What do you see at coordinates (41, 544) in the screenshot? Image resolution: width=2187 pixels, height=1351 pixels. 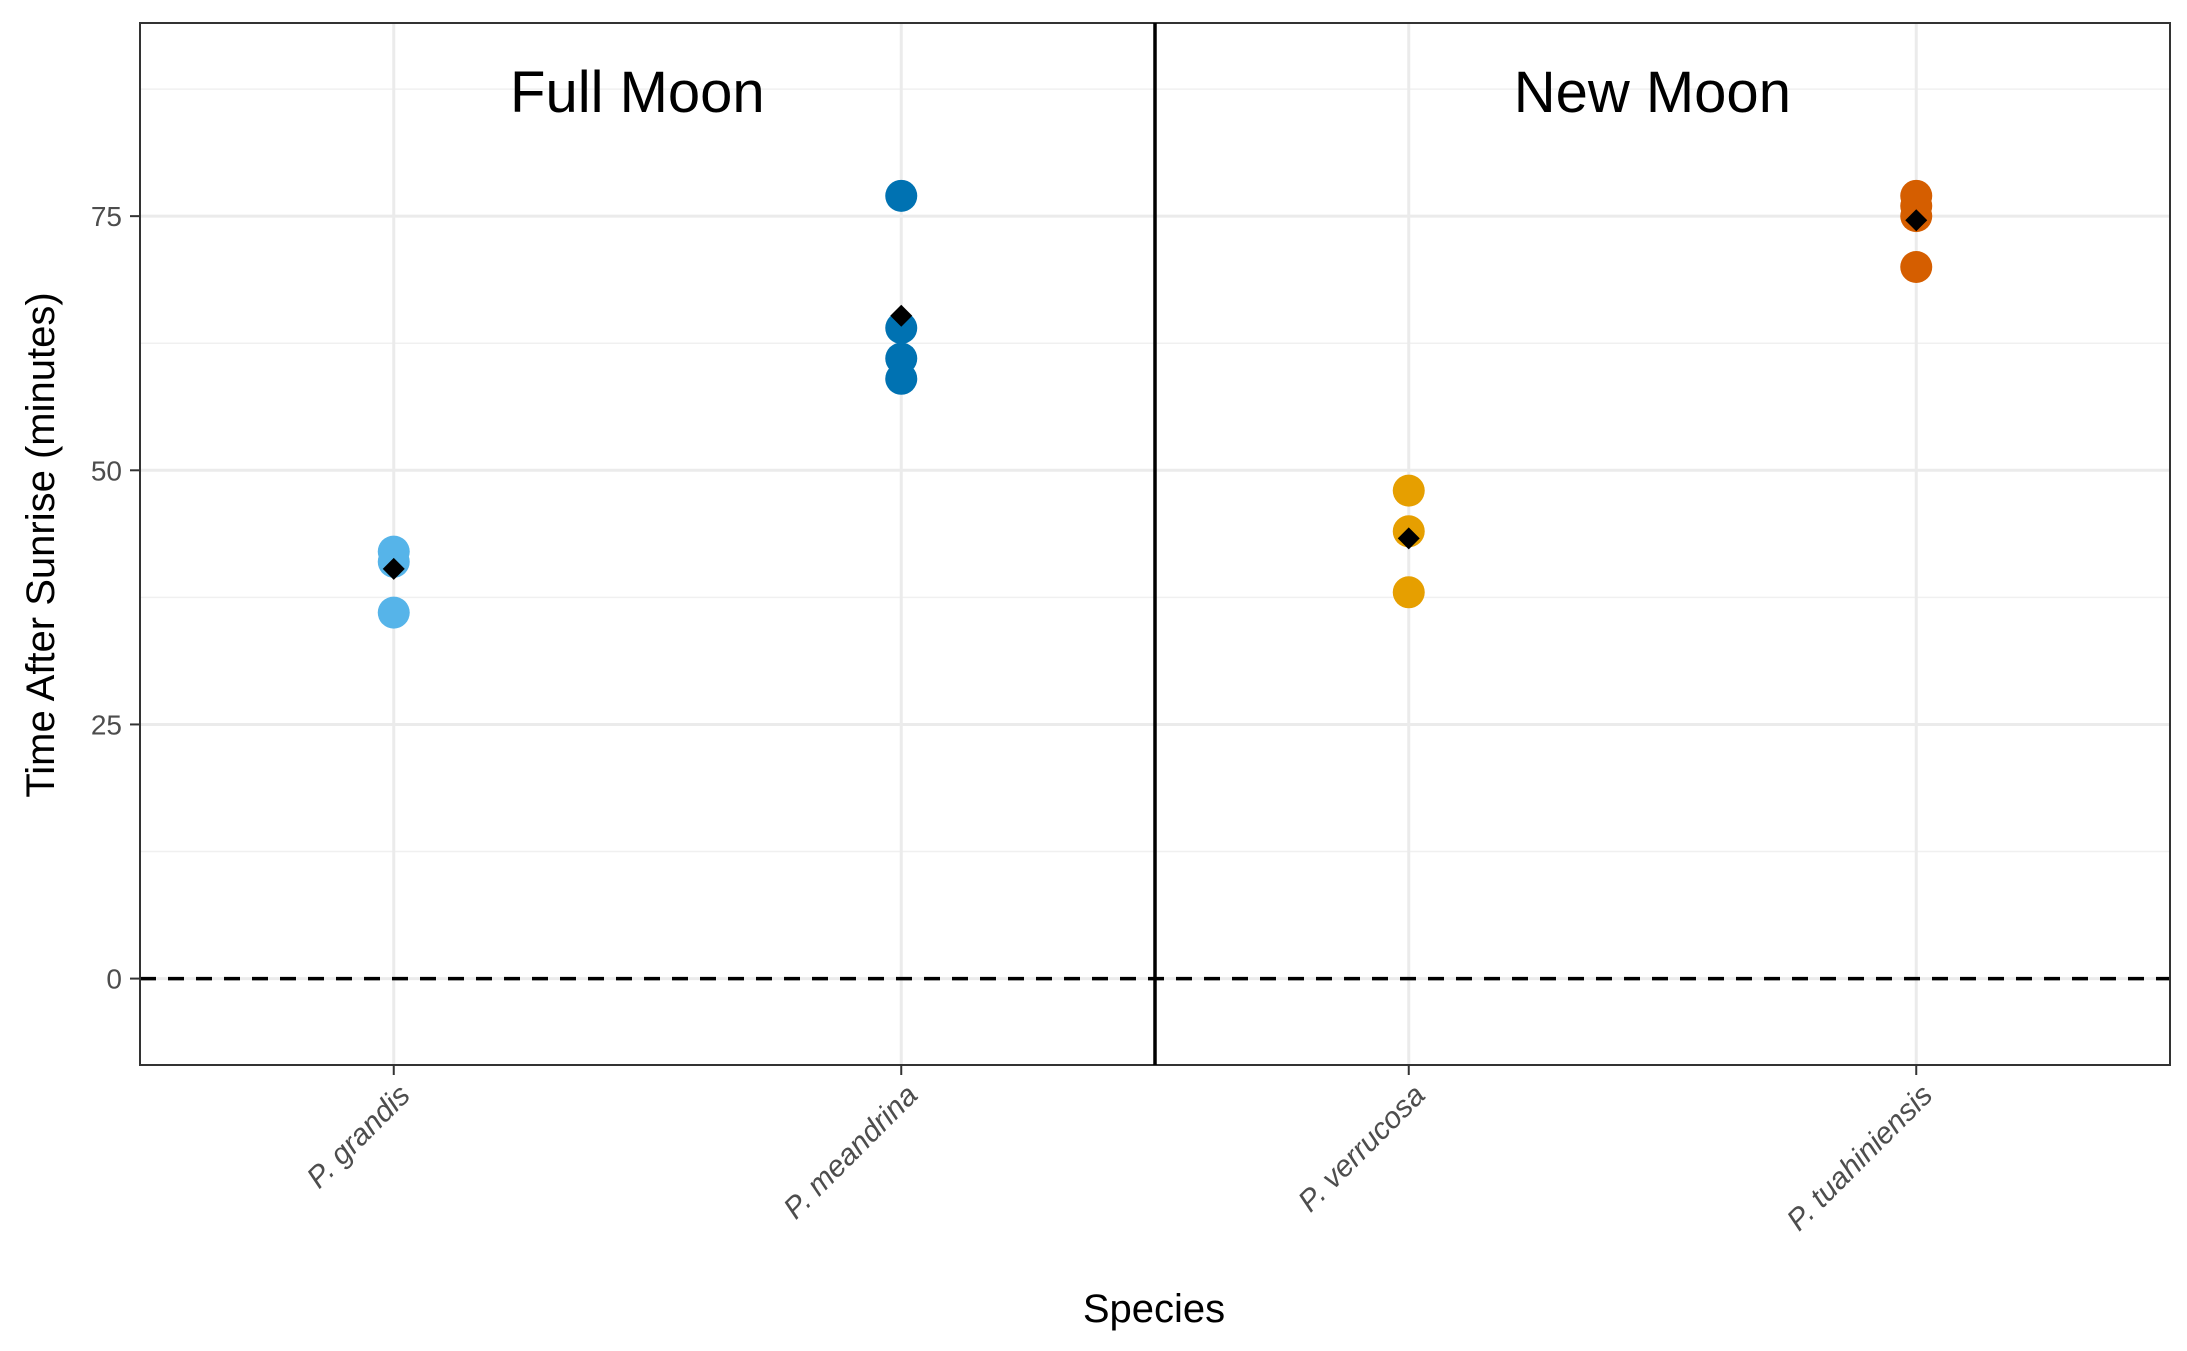 I see `y-axis-title: Time After Sunrise (minutes)` at bounding box center [41, 544].